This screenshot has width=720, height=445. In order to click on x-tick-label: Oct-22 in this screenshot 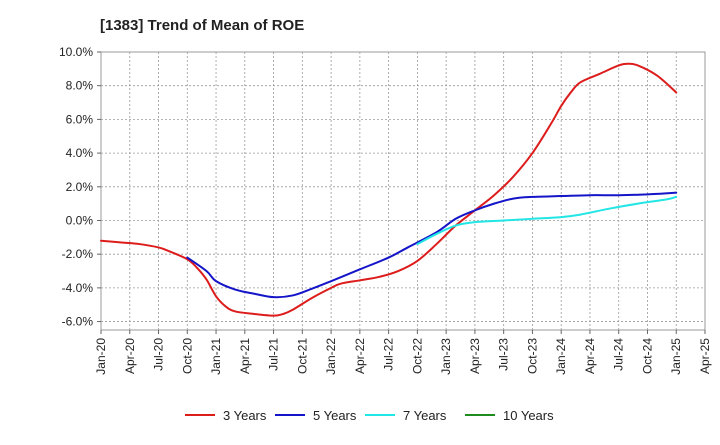, I will do `click(417, 356)`.